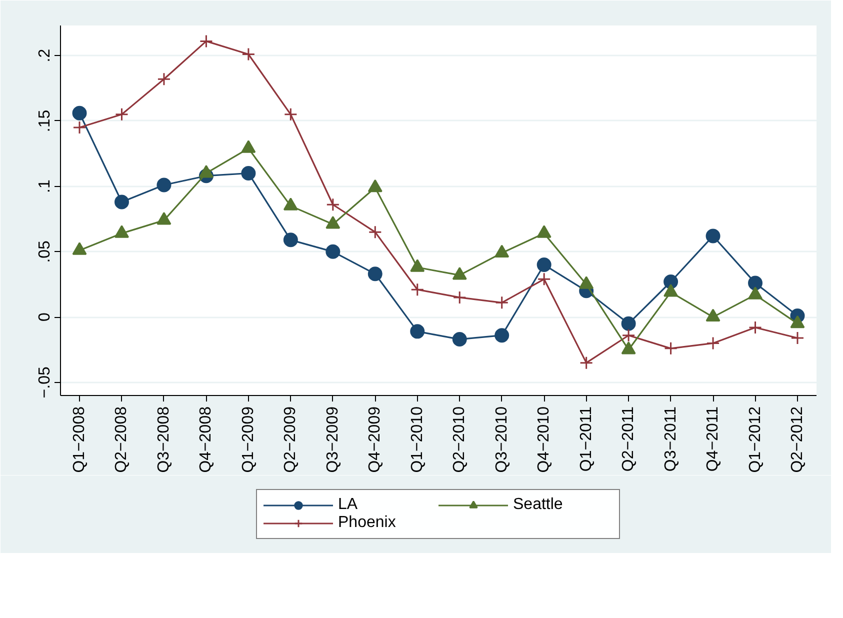 The image size is (843, 618). Describe the element at coordinates (45, 186) in the screenshot. I see `y-tick-label: .1` at that location.